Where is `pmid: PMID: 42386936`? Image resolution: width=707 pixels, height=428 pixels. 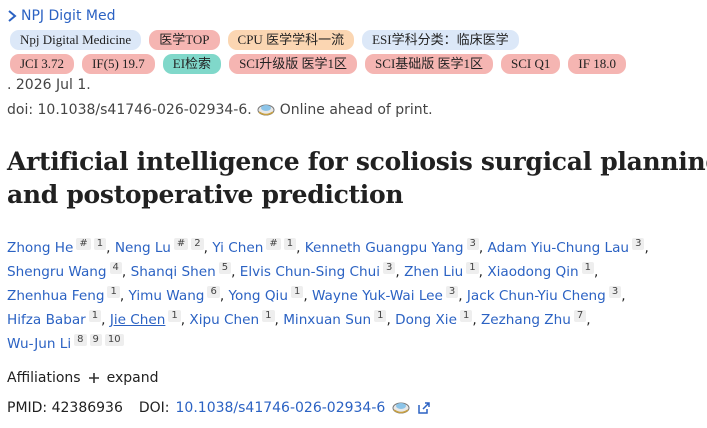 pmid: PMID: 42386936 is located at coordinates (65, 408).